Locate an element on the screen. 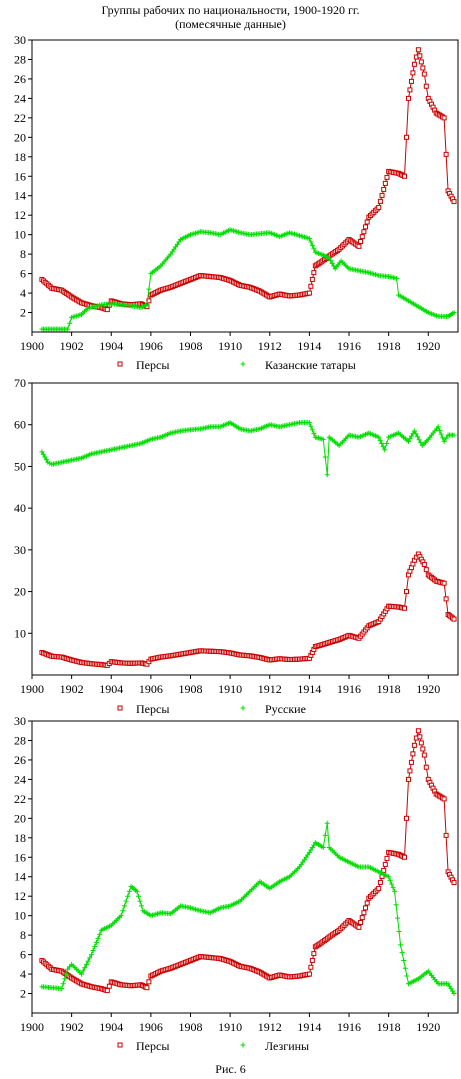 The height and width of the screenshot is (1079, 461). legend-marker-persians is located at coordinates (120, 708).